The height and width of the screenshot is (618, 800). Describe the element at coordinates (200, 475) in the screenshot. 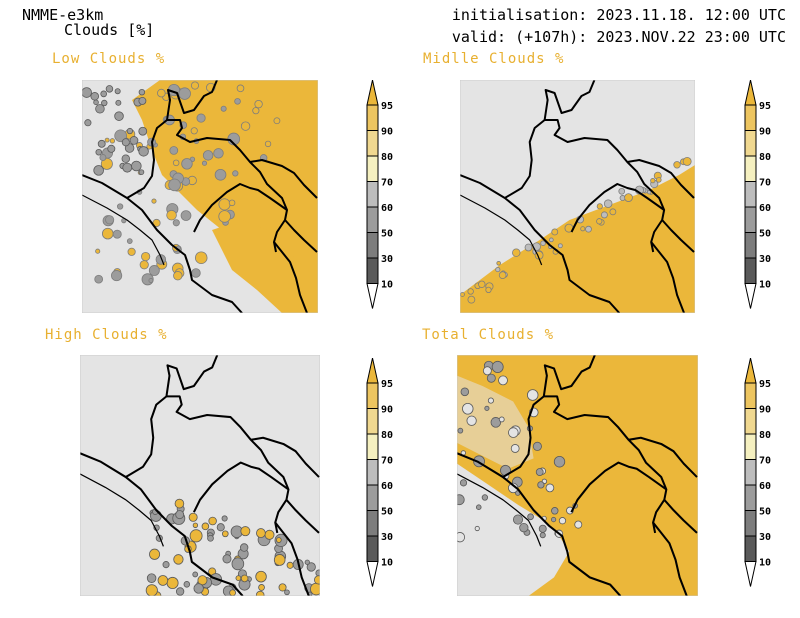

I see `map-layer` at that location.